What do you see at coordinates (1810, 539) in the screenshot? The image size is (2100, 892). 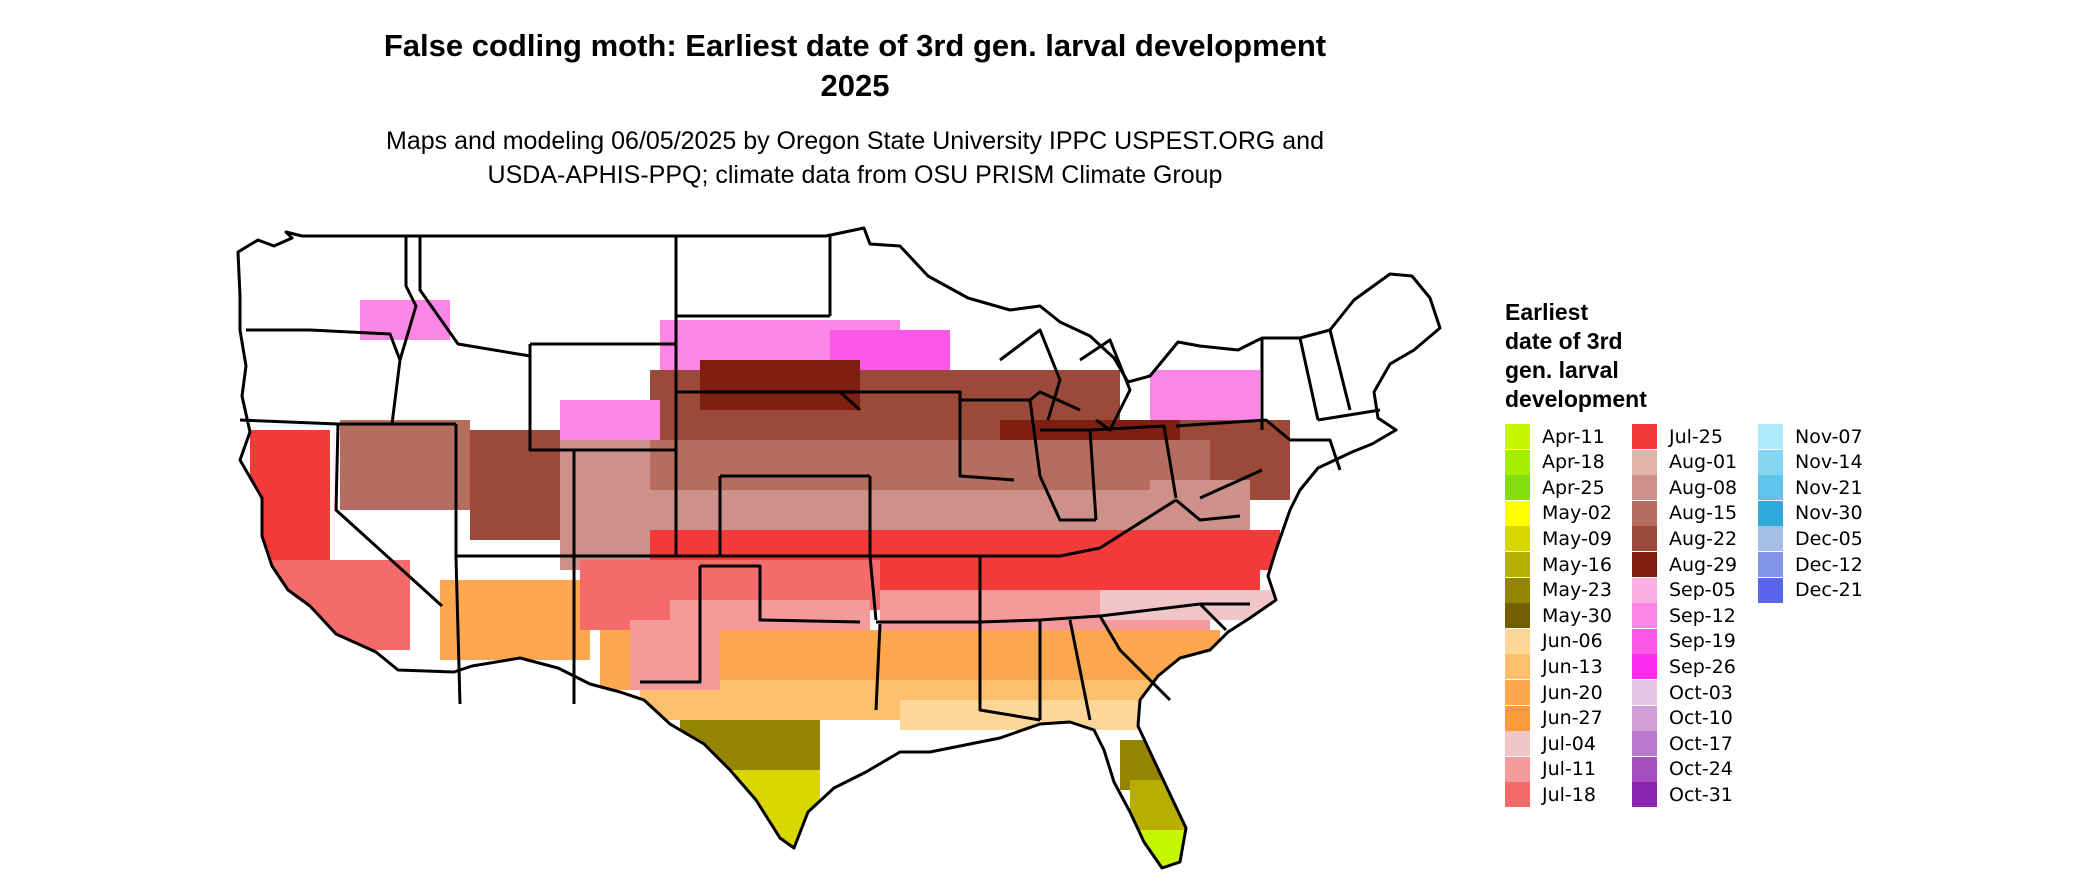 I see `legend-entry: Dec-05` at bounding box center [1810, 539].